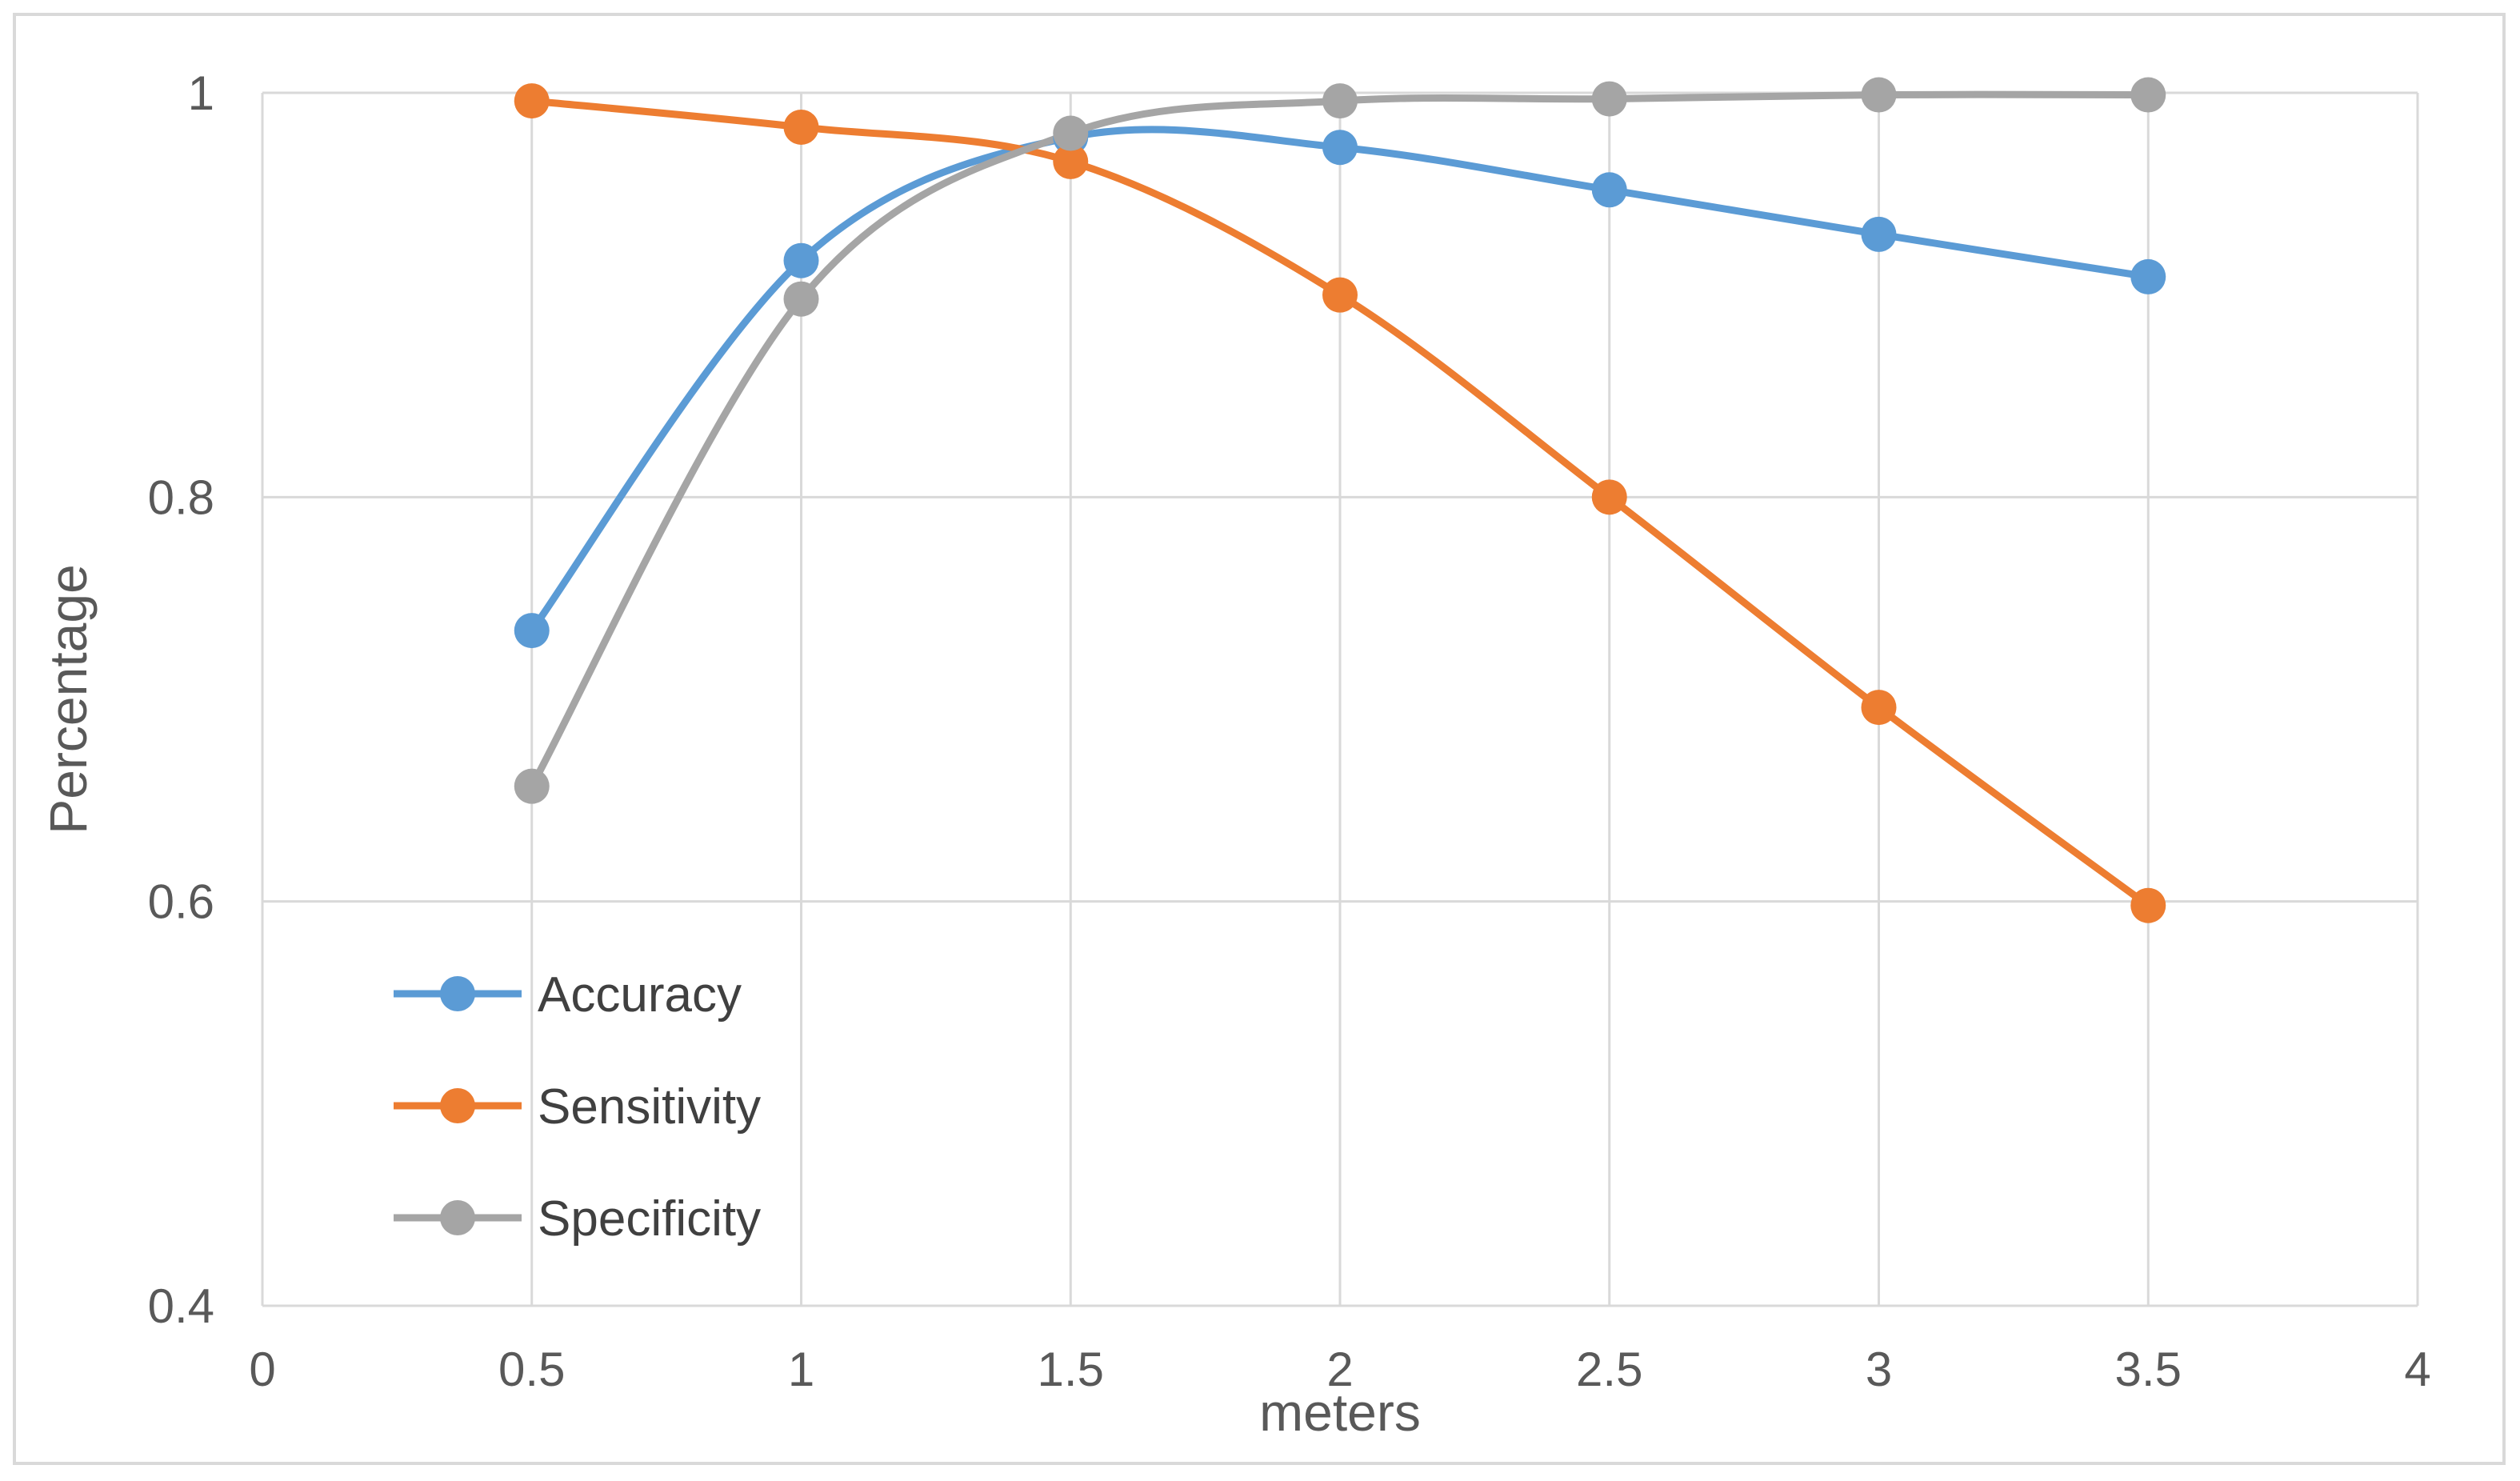 The image size is (2520, 1481). I want to click on y-tick-label: 0.4, so click(181, 1306).